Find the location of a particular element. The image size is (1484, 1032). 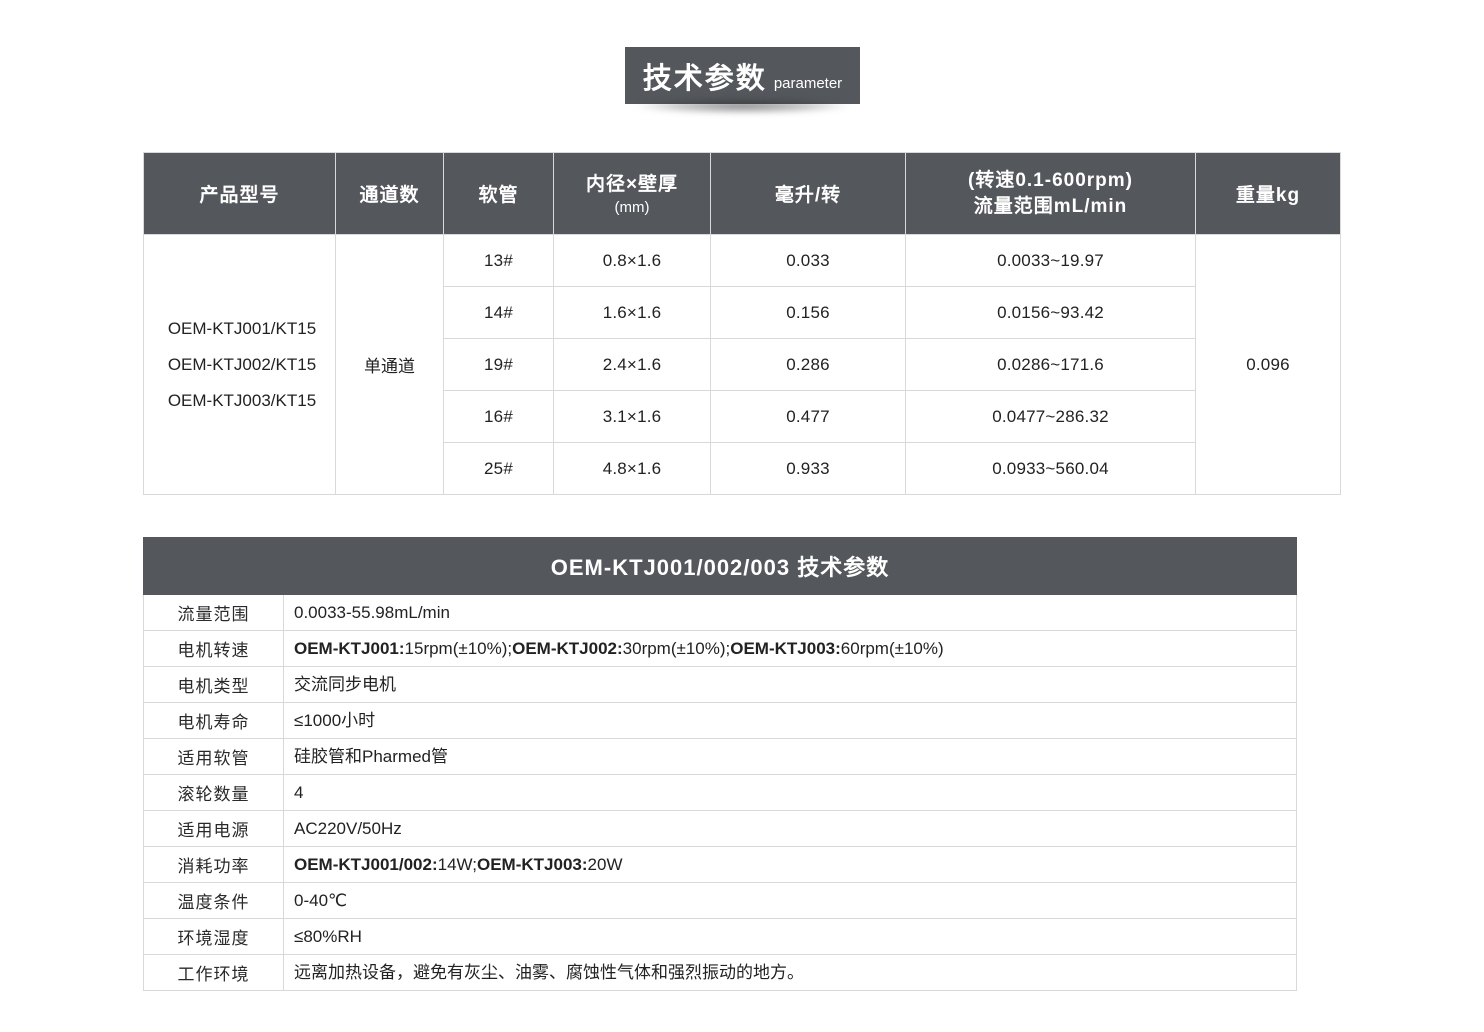

section-title-badge: 技术参数 parameter is located at coordinates (742, 75).